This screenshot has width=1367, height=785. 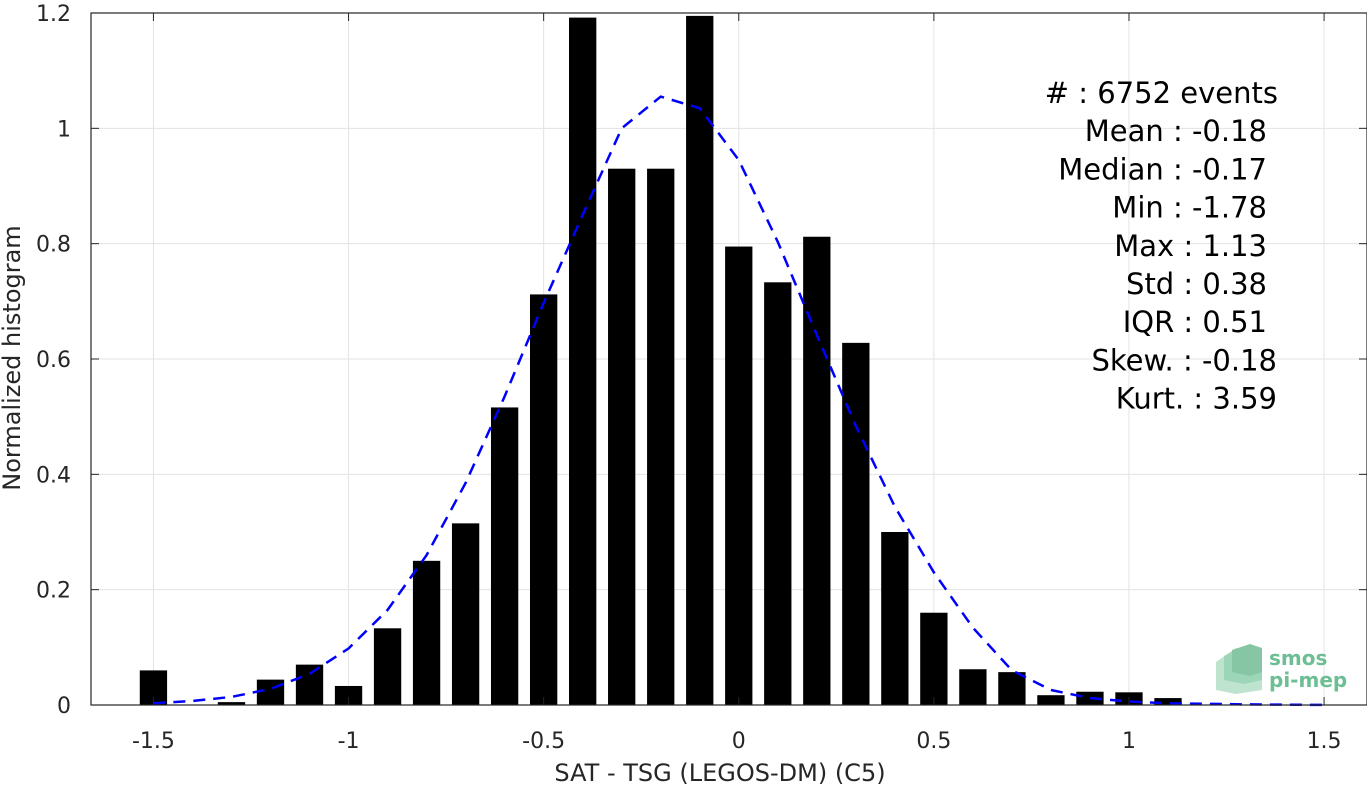 What do you see at coordinates (1324, 741) in the screenshot?
I see `x-tick-label: 1.5` at bounding box center [1324, 741].